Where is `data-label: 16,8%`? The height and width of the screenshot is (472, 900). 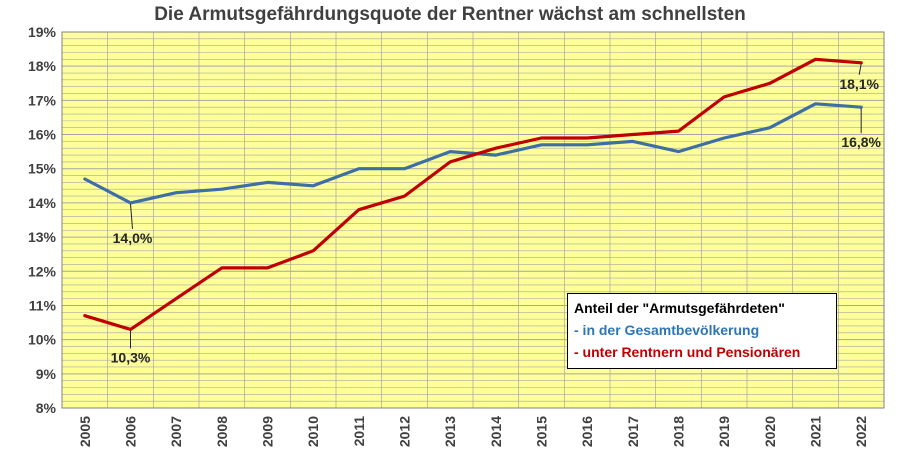
data-label: 16,8% is located at coordinates (861, 142).